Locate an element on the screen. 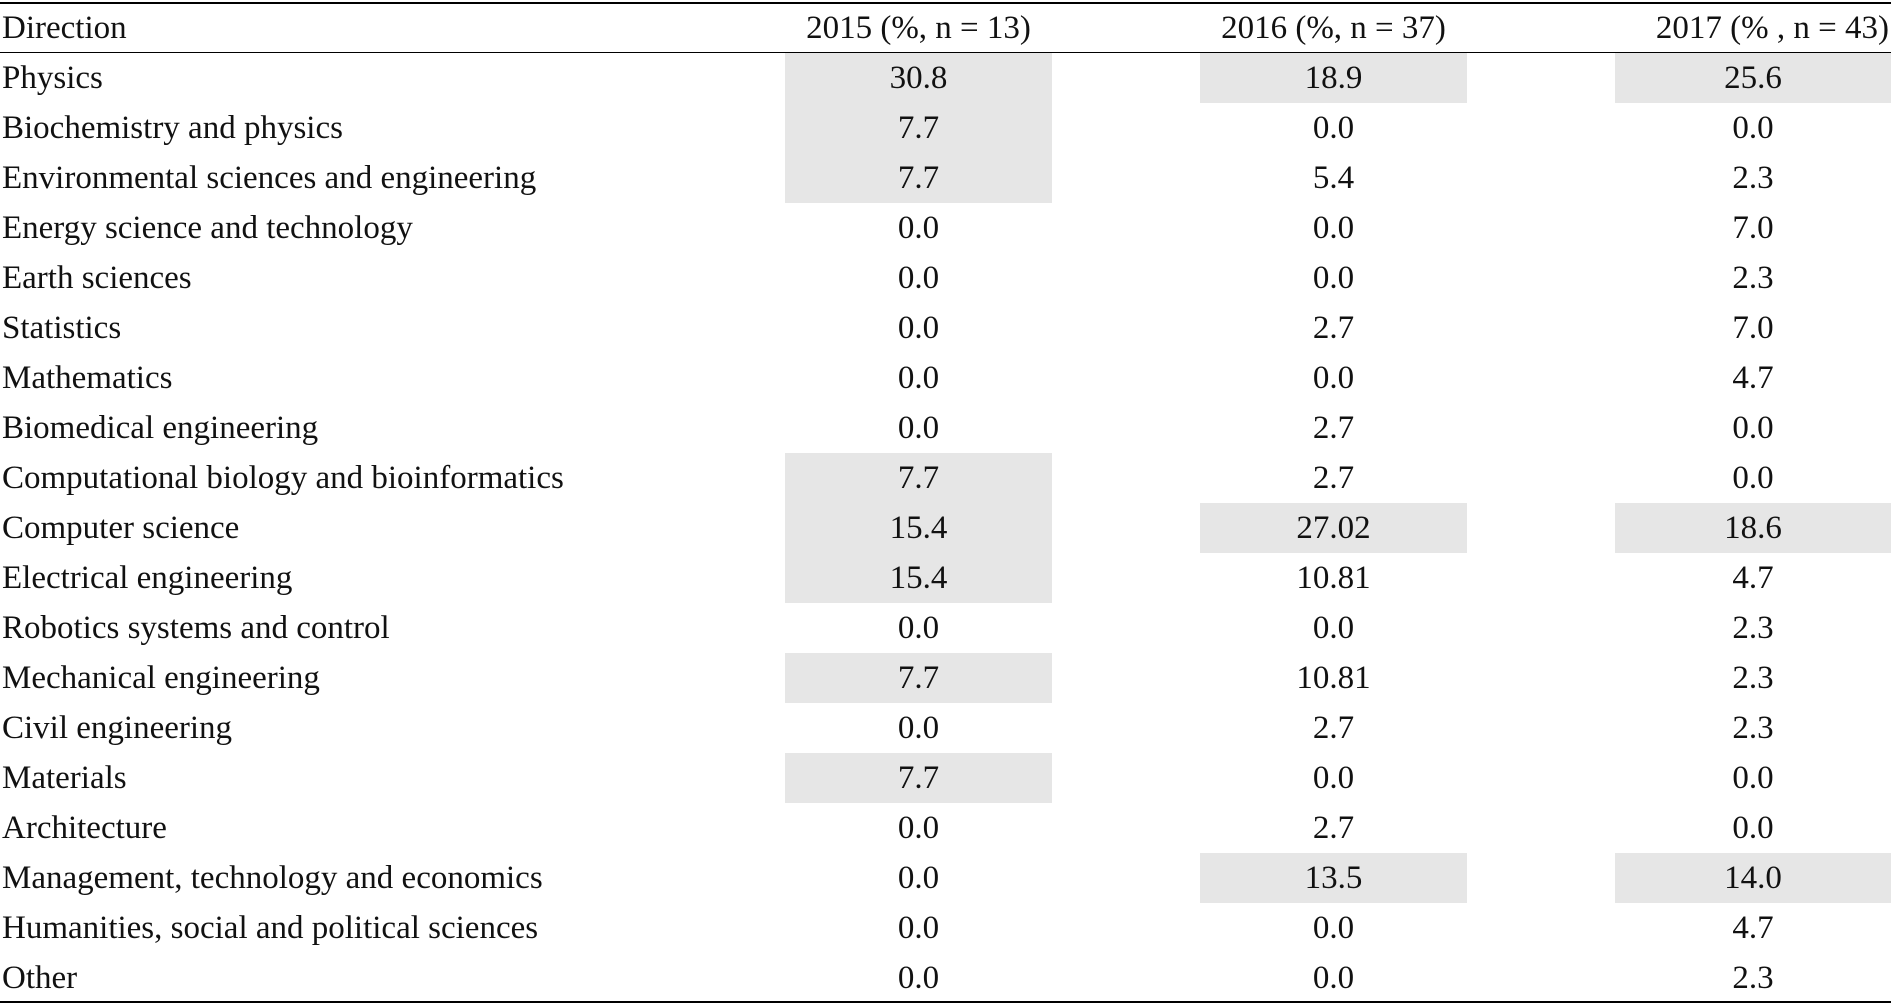  table-row: Electrical engineering 15.4 10.81 4.7 is located at coordinates (945, 578).